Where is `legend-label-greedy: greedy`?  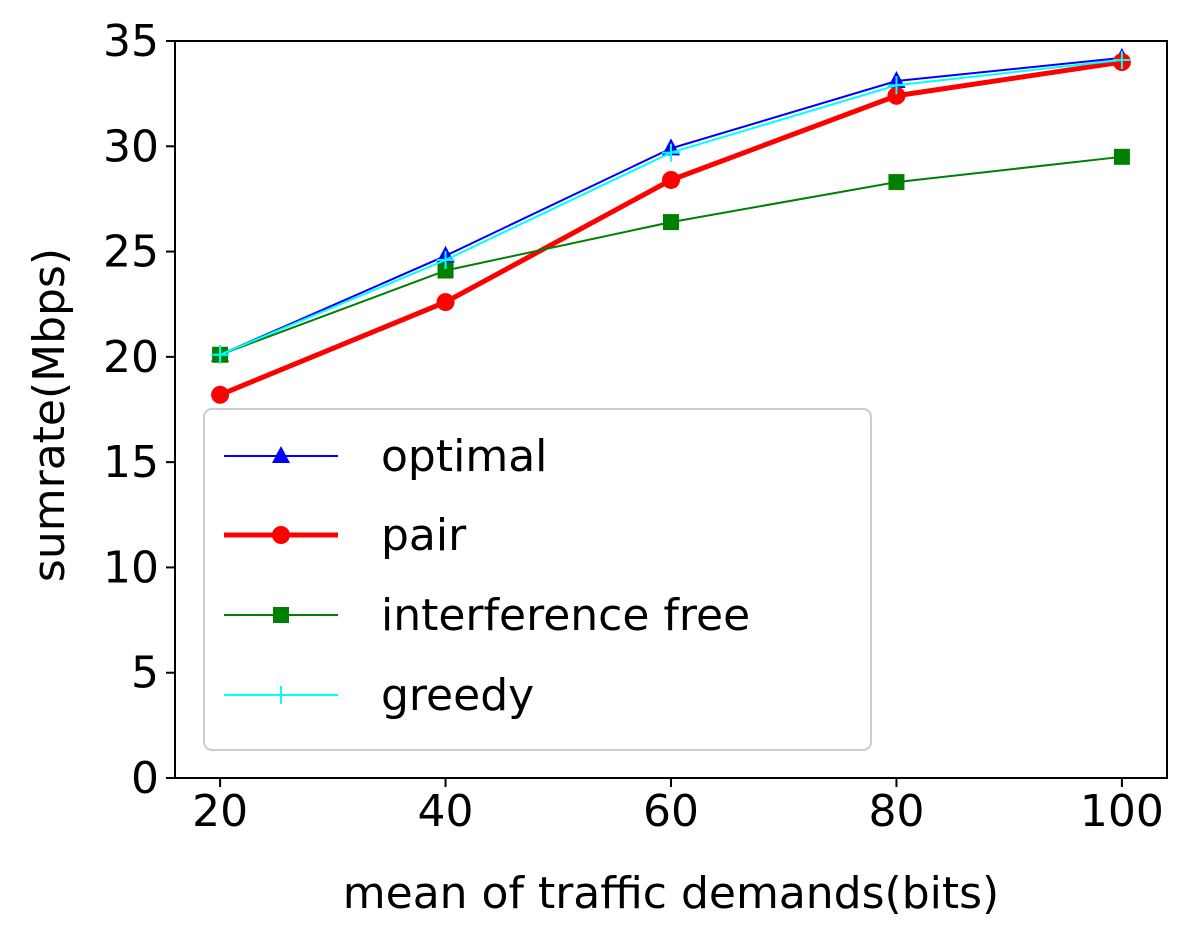
legend-label-greedy: greedy is located at coordinates (457, 695).